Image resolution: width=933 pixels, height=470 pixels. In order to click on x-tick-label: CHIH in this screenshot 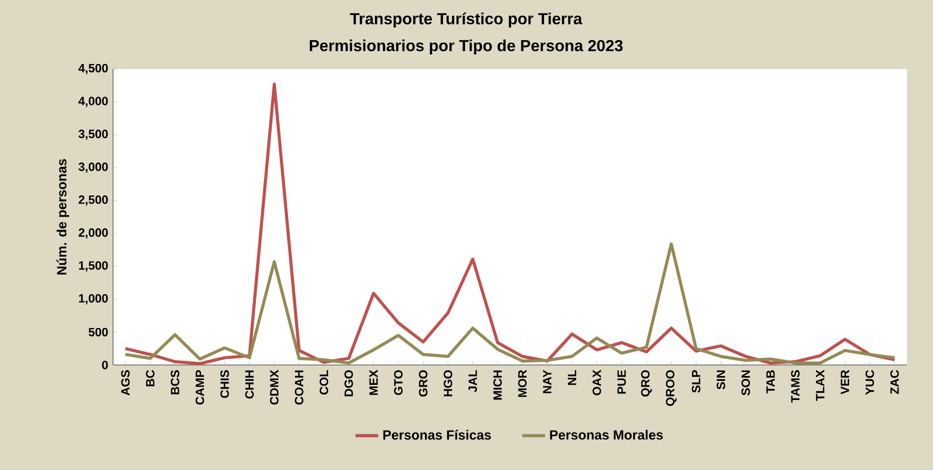, I will do `click(249, 384)`.